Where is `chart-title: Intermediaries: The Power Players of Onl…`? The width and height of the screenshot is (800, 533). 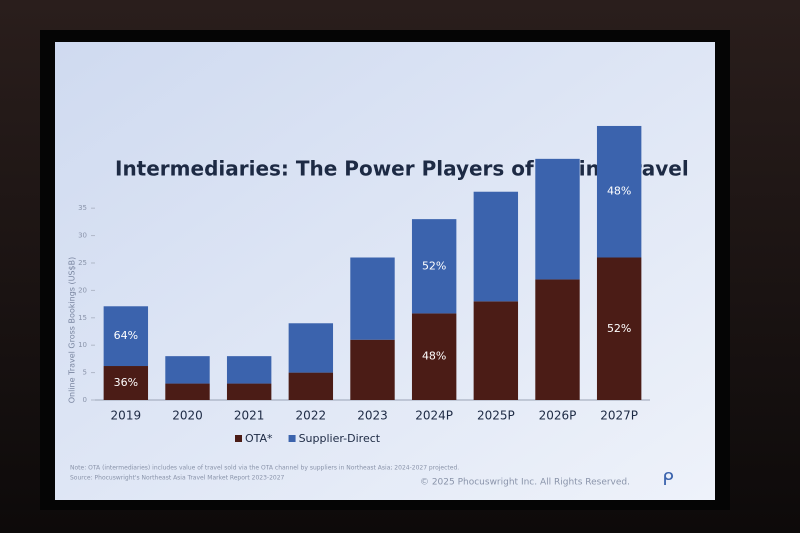 chart-title: Intermediaries: The Power Players of Onl… is located at coordinates (402, 169).